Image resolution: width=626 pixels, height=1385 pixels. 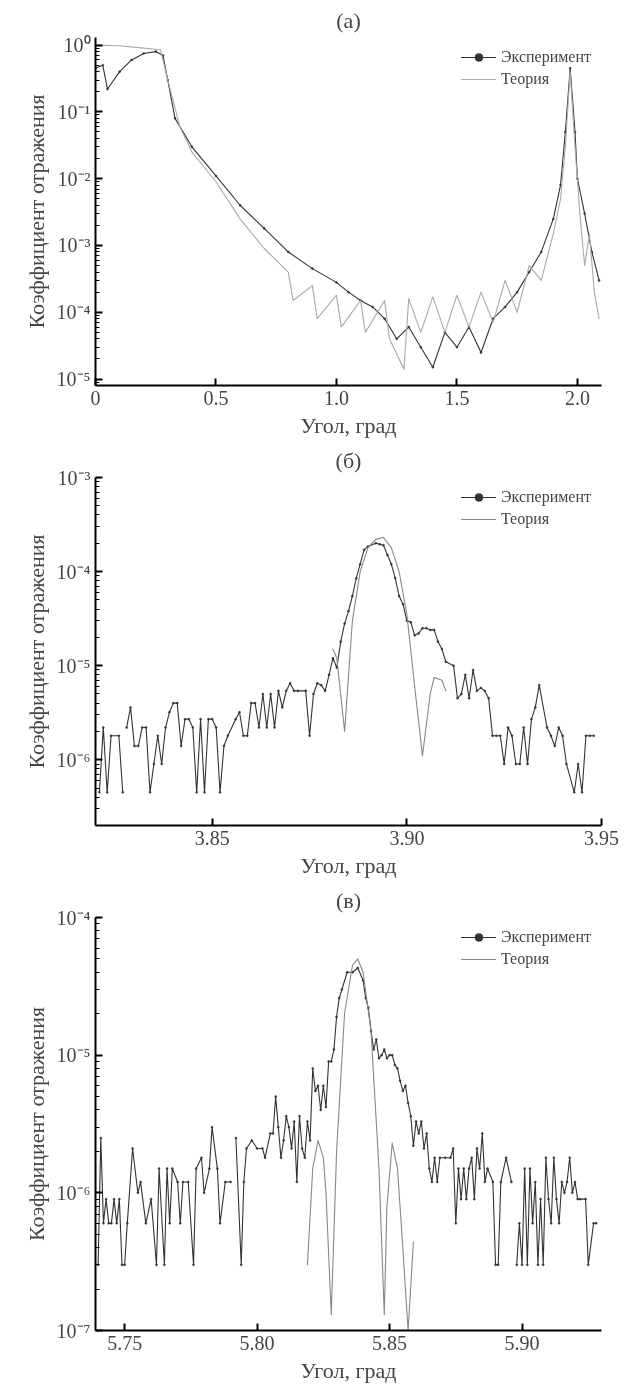 I want to click on y-tick-label: 10⁻¹, so click(x=74, y=111).